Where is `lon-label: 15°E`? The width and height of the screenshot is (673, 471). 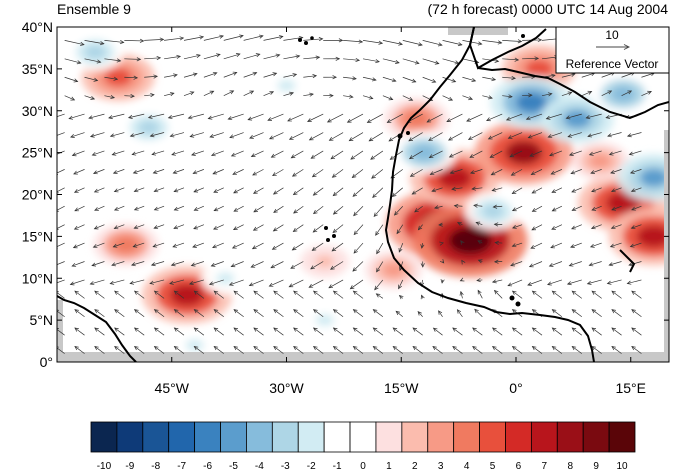 lon-label: 15°E is located at coordinates (630, 388).